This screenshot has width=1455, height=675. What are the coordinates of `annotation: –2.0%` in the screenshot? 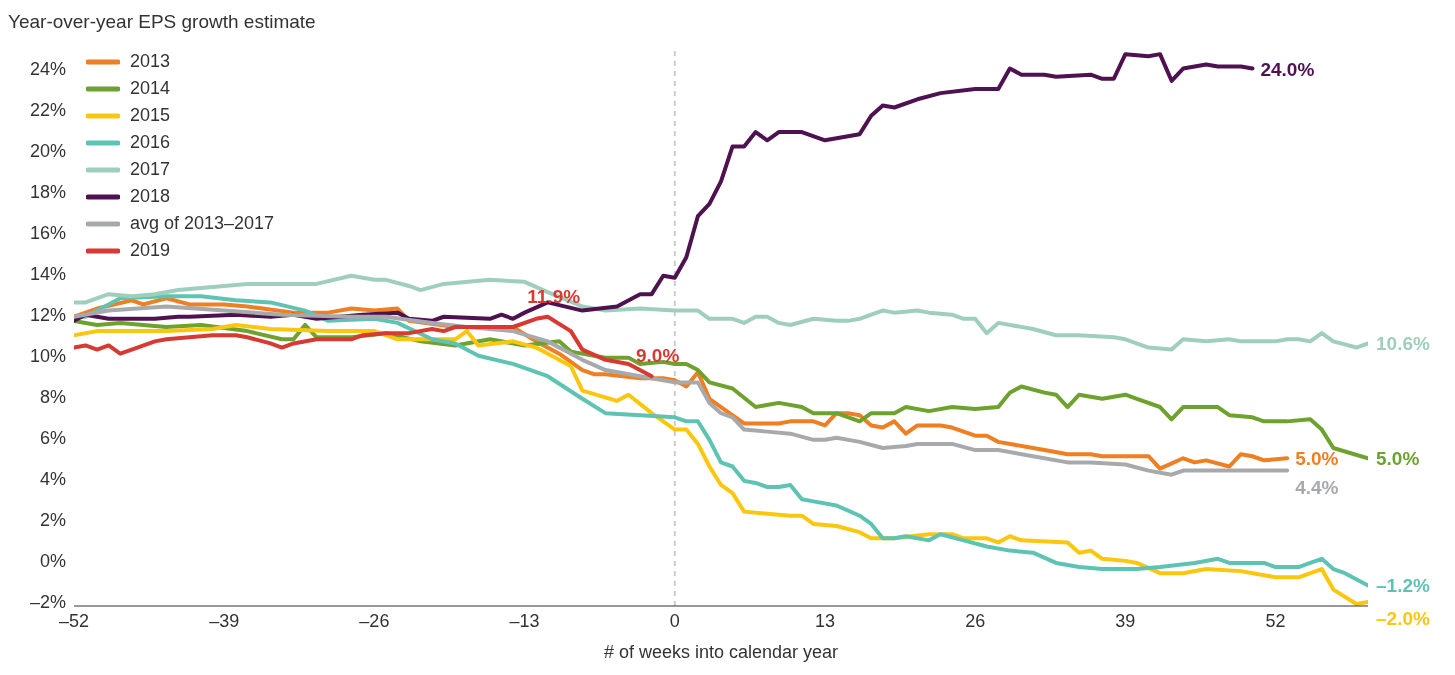 It's located at (1403, 618).